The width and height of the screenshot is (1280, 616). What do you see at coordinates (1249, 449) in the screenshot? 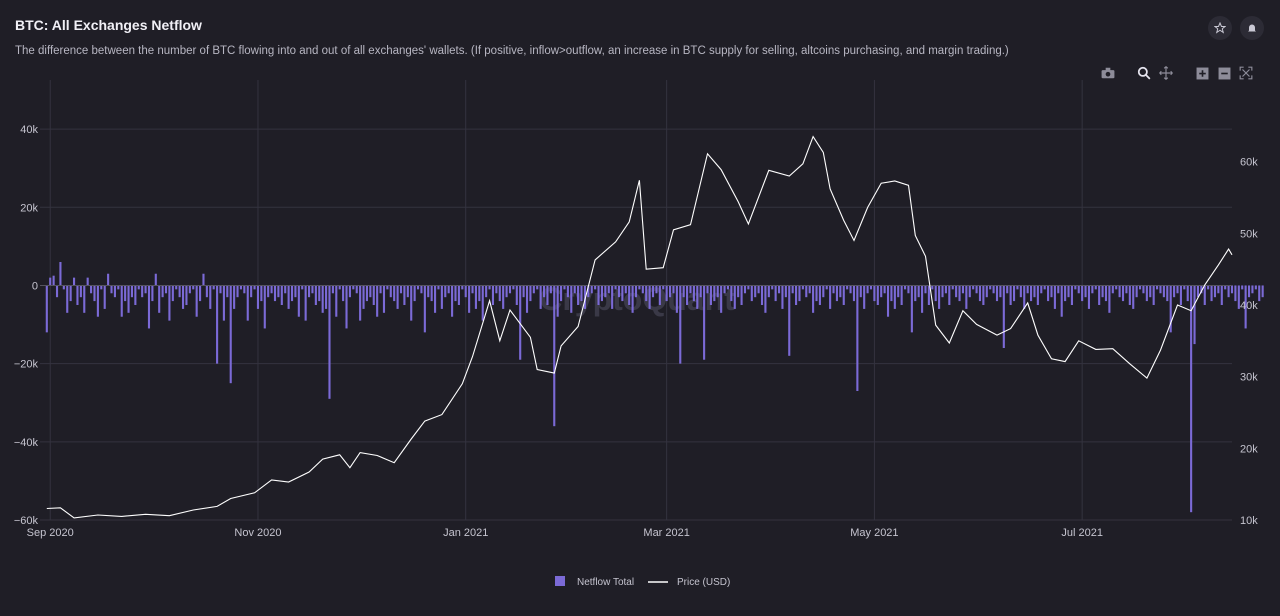
I see `y-right-tick-label: 20k` at bounding box center [1249, 449].